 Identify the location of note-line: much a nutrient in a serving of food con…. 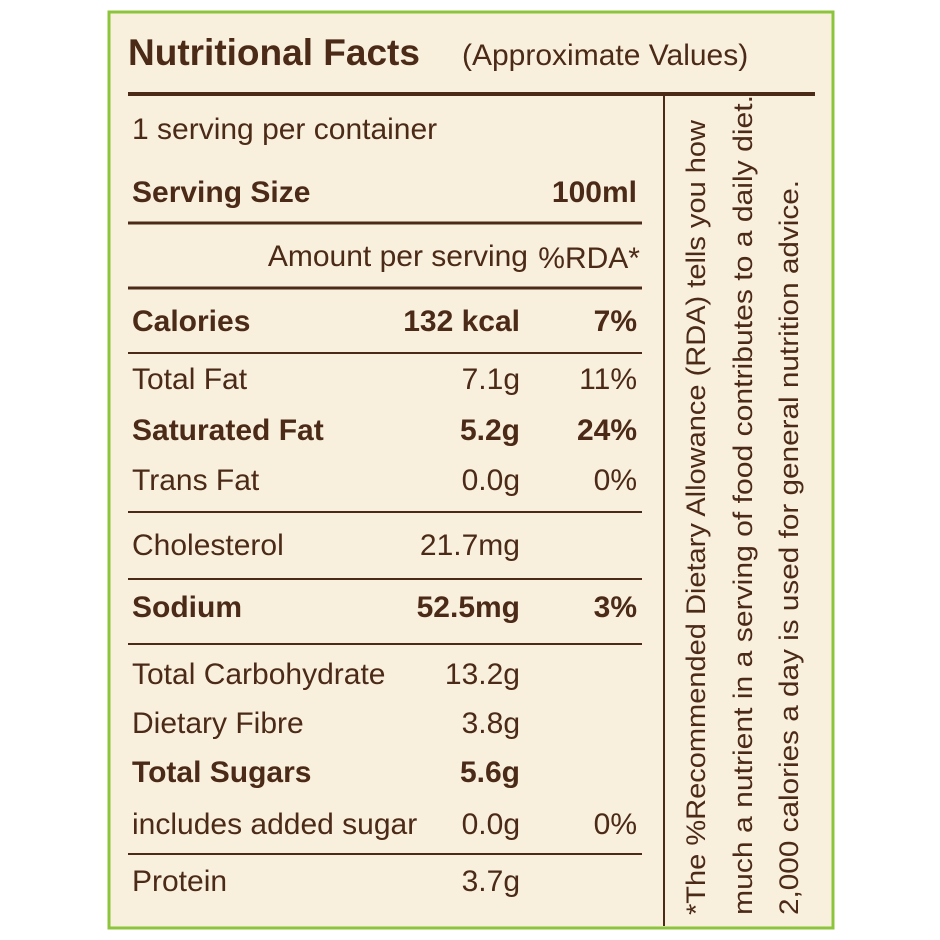
(743, 505).